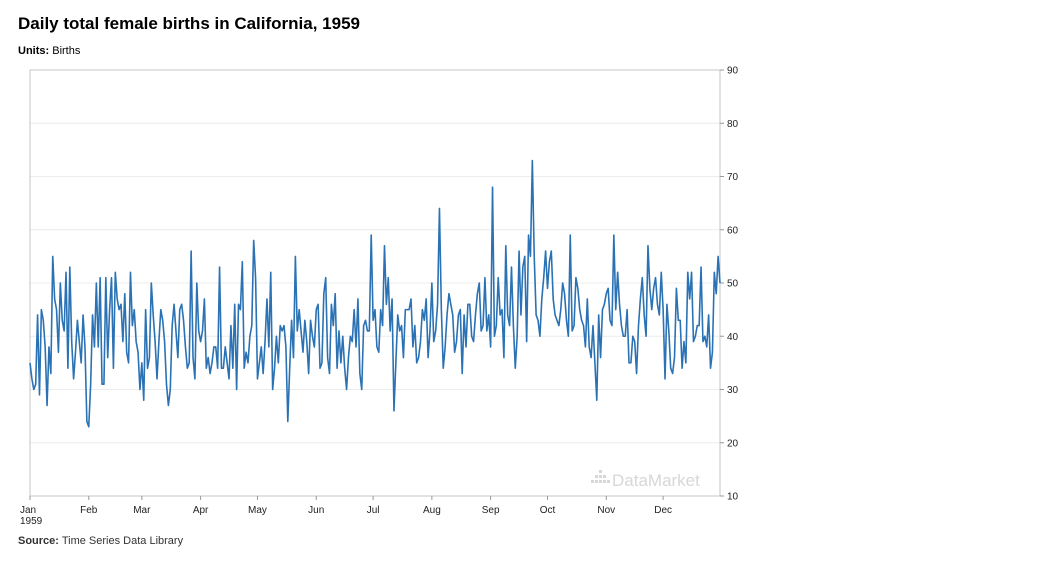 The width and height of the screenshot is (1040, 575). Describe the element at coordinates (89, 510) in the screenshot. I see `x-tick-label-feb: Feb` at that location.